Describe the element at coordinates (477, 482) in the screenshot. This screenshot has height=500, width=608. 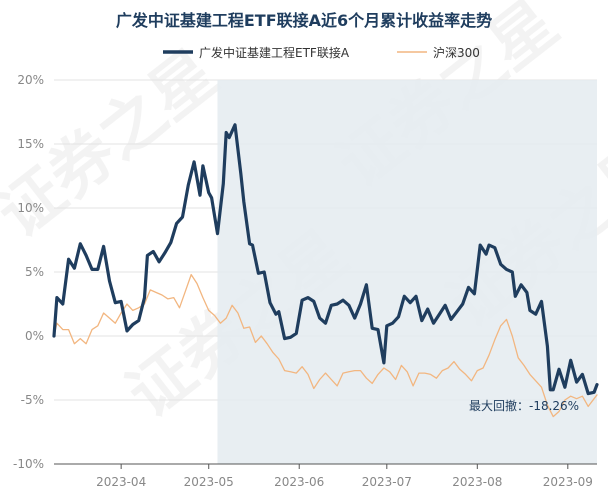
I see `x-tick-label-4: 2023-08` at that location.